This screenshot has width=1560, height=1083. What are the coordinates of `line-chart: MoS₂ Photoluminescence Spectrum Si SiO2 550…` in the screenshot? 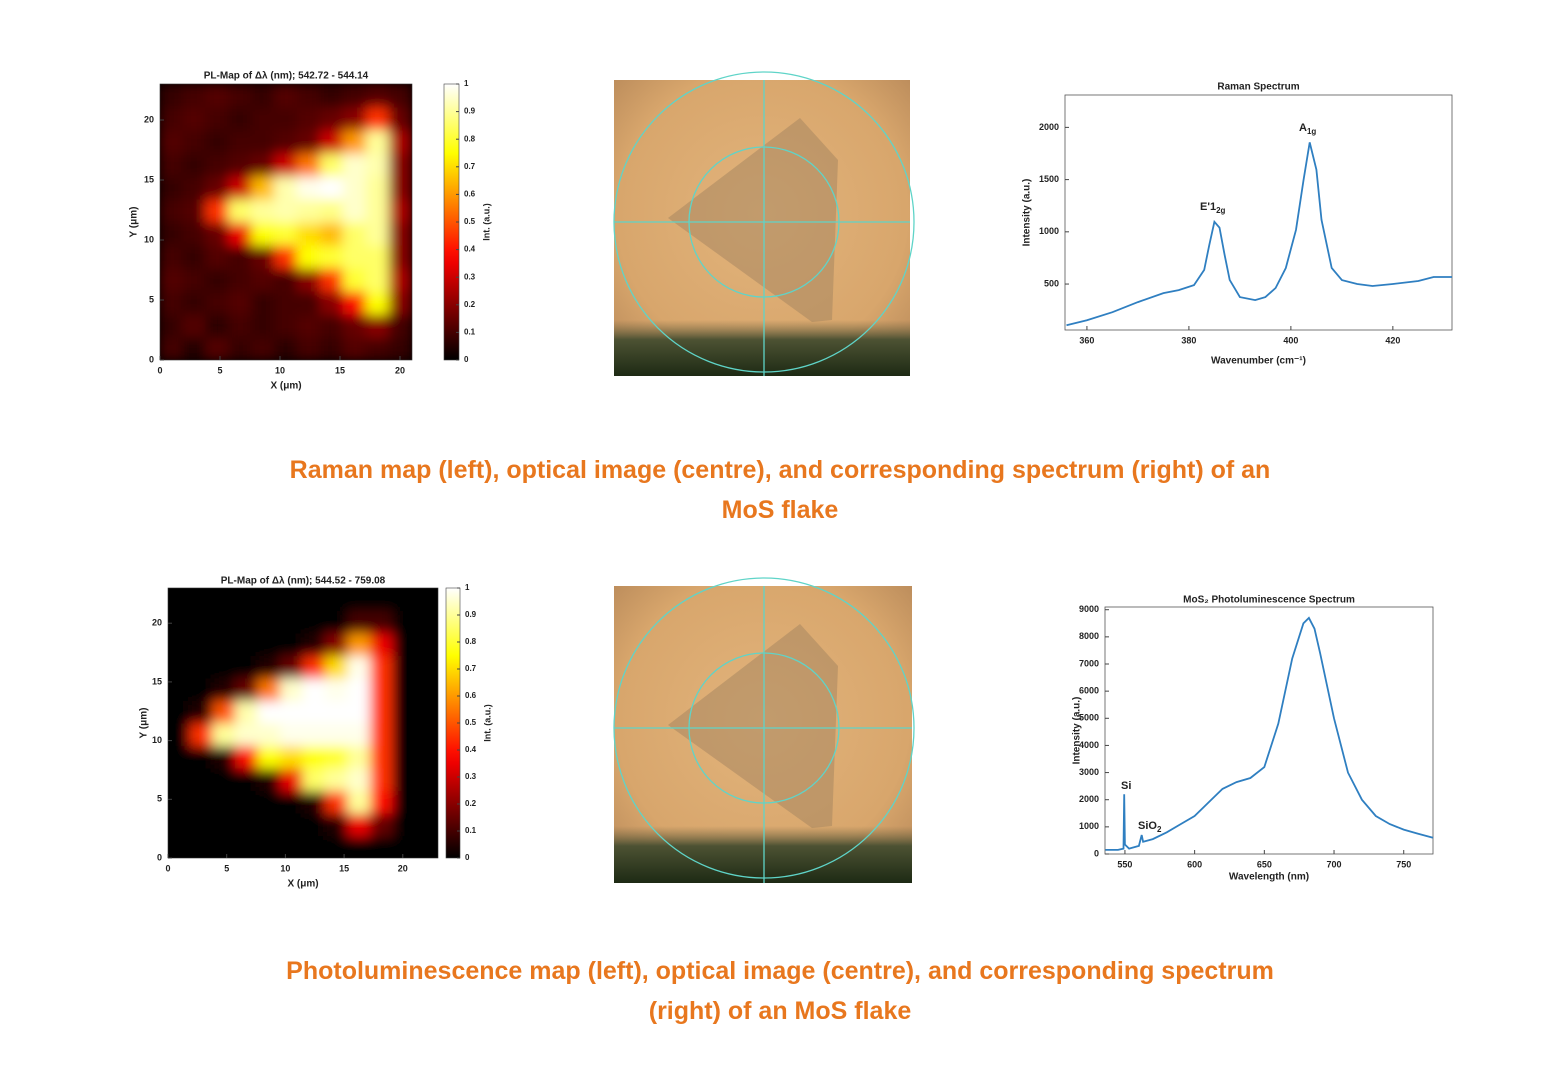 It's located at (1253, 739).